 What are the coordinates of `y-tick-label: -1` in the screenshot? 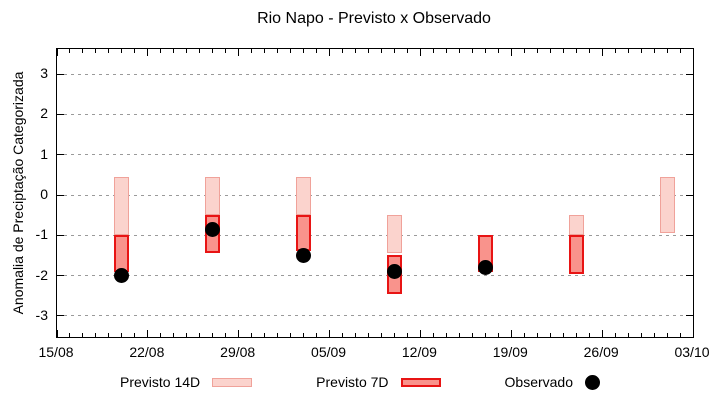 It's located at (41, 234).